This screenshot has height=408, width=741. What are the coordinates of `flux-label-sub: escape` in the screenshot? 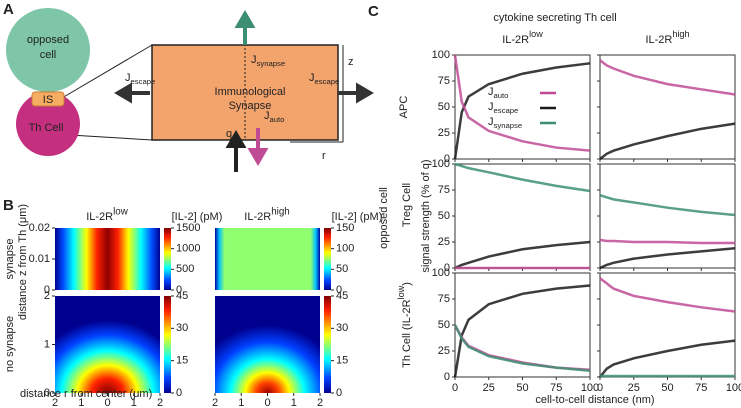 It's located at (327, 81).